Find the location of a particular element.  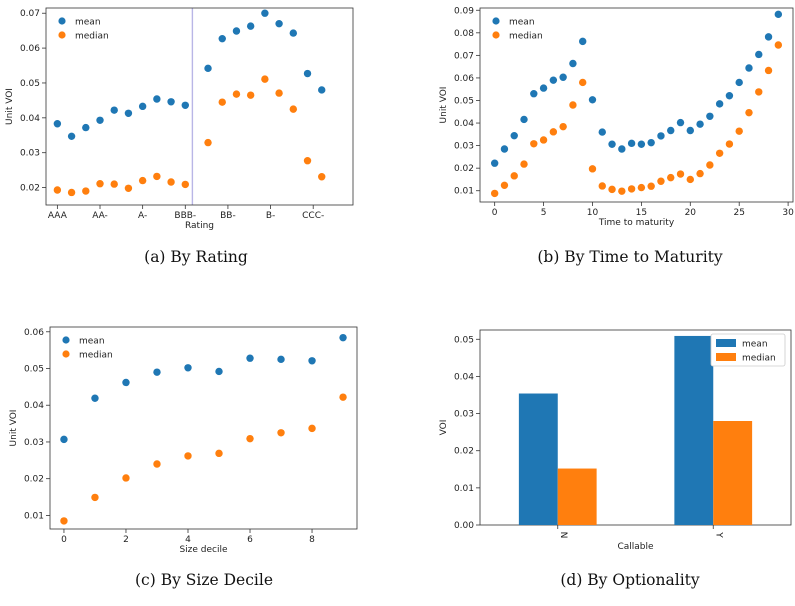

x-tick-label: Y is located at coordinates (718, 534).